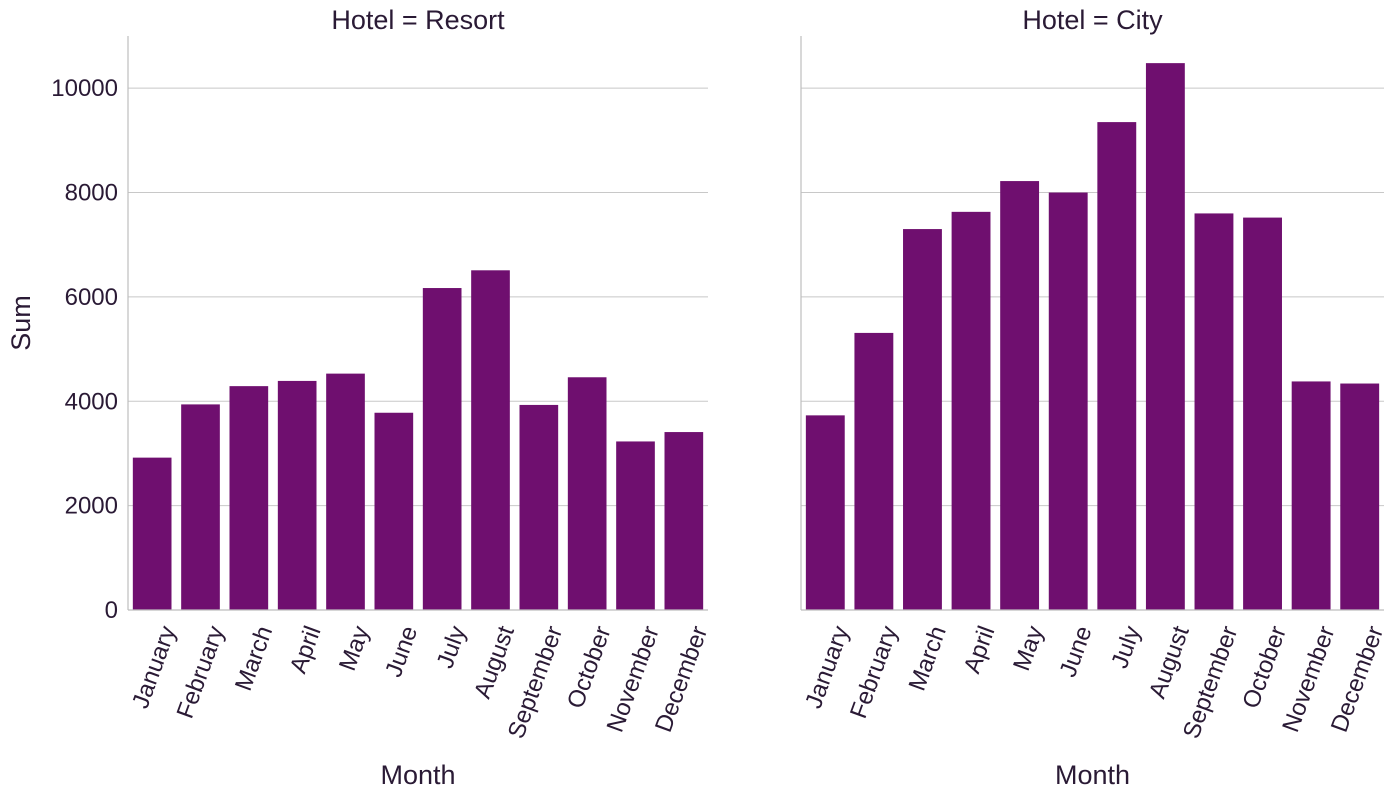 The image size is (1400, 804). Describe the element at coordinates (418, 20) in the screenshot. I see `panel-title: Hotel = Resort` at that location.